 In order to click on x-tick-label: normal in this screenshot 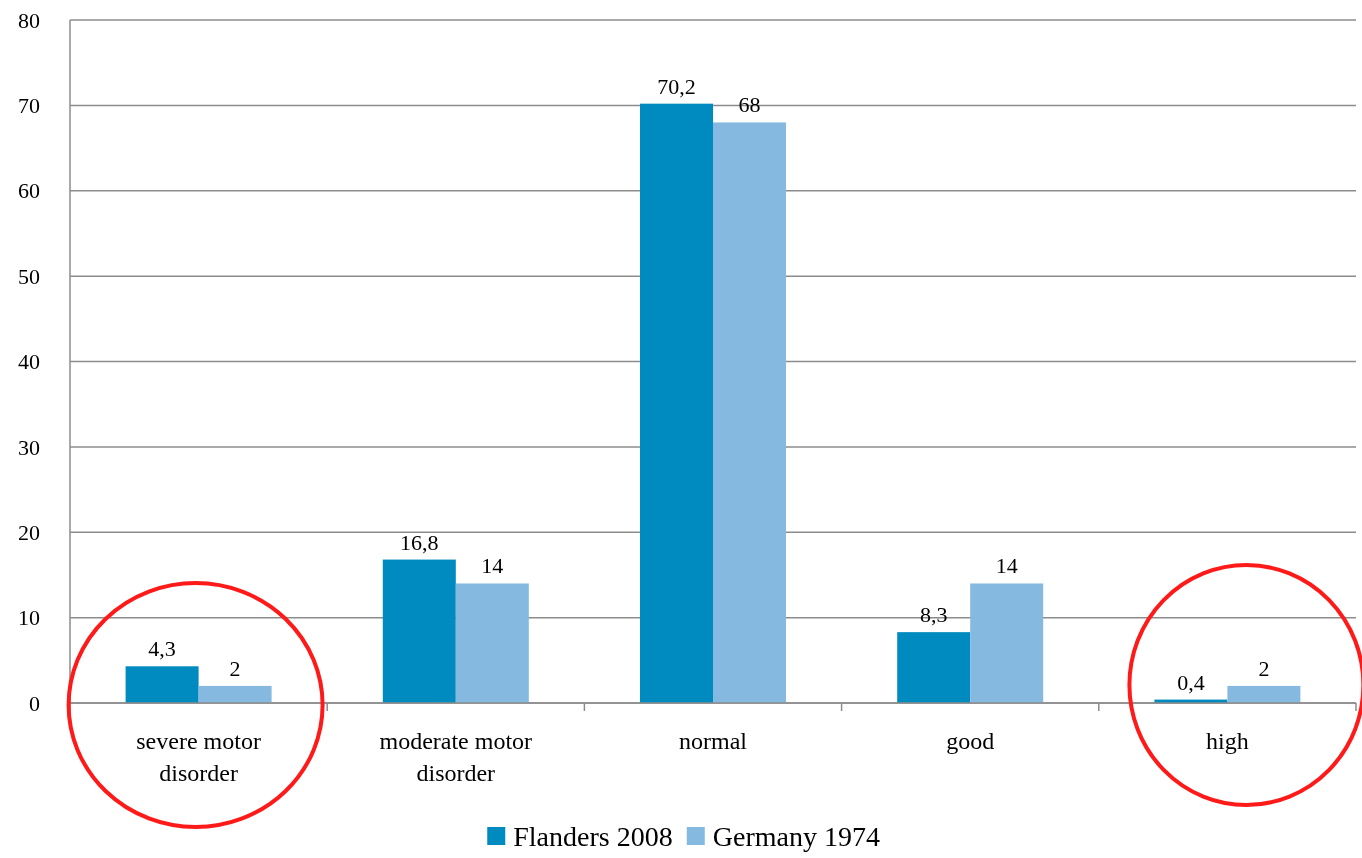, I will do `click(713, 741)`.